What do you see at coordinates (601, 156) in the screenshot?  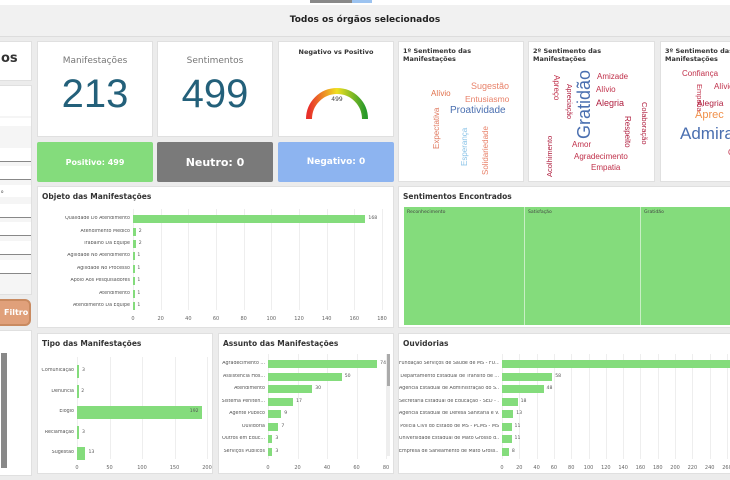 I see `word: Agradecimento` at bounding box center [601, 156].